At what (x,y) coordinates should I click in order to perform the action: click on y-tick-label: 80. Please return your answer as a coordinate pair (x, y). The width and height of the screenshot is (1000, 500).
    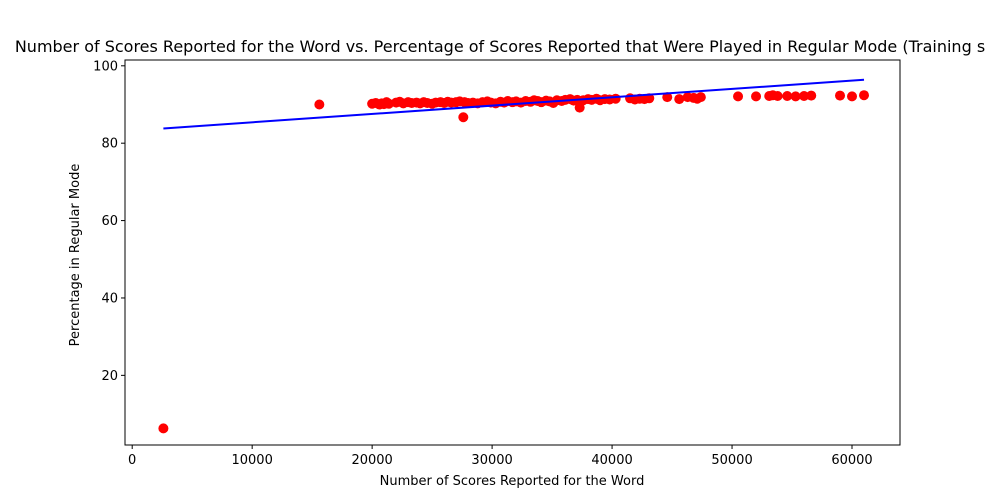
    Looking at the image, I should click on (109, 144).